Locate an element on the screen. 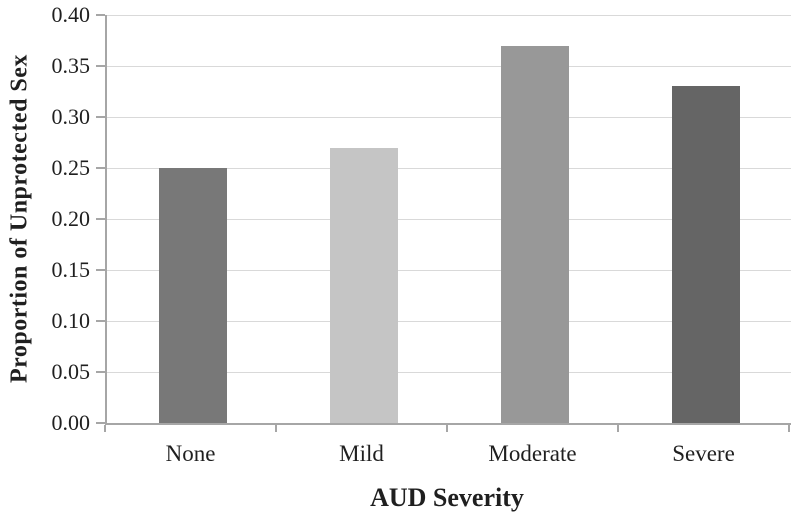 The height and width of the screenshot is (523, 800). x-category-label-none: None is located at coordinates (190, 453).